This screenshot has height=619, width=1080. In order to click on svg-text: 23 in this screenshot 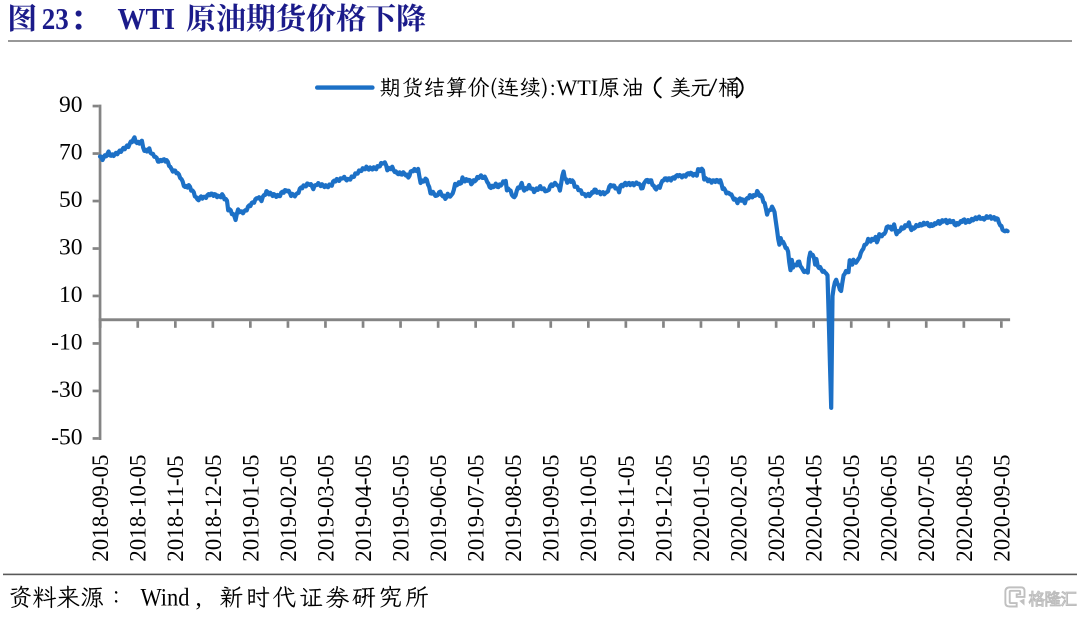, I will do `click(55, 18)`.